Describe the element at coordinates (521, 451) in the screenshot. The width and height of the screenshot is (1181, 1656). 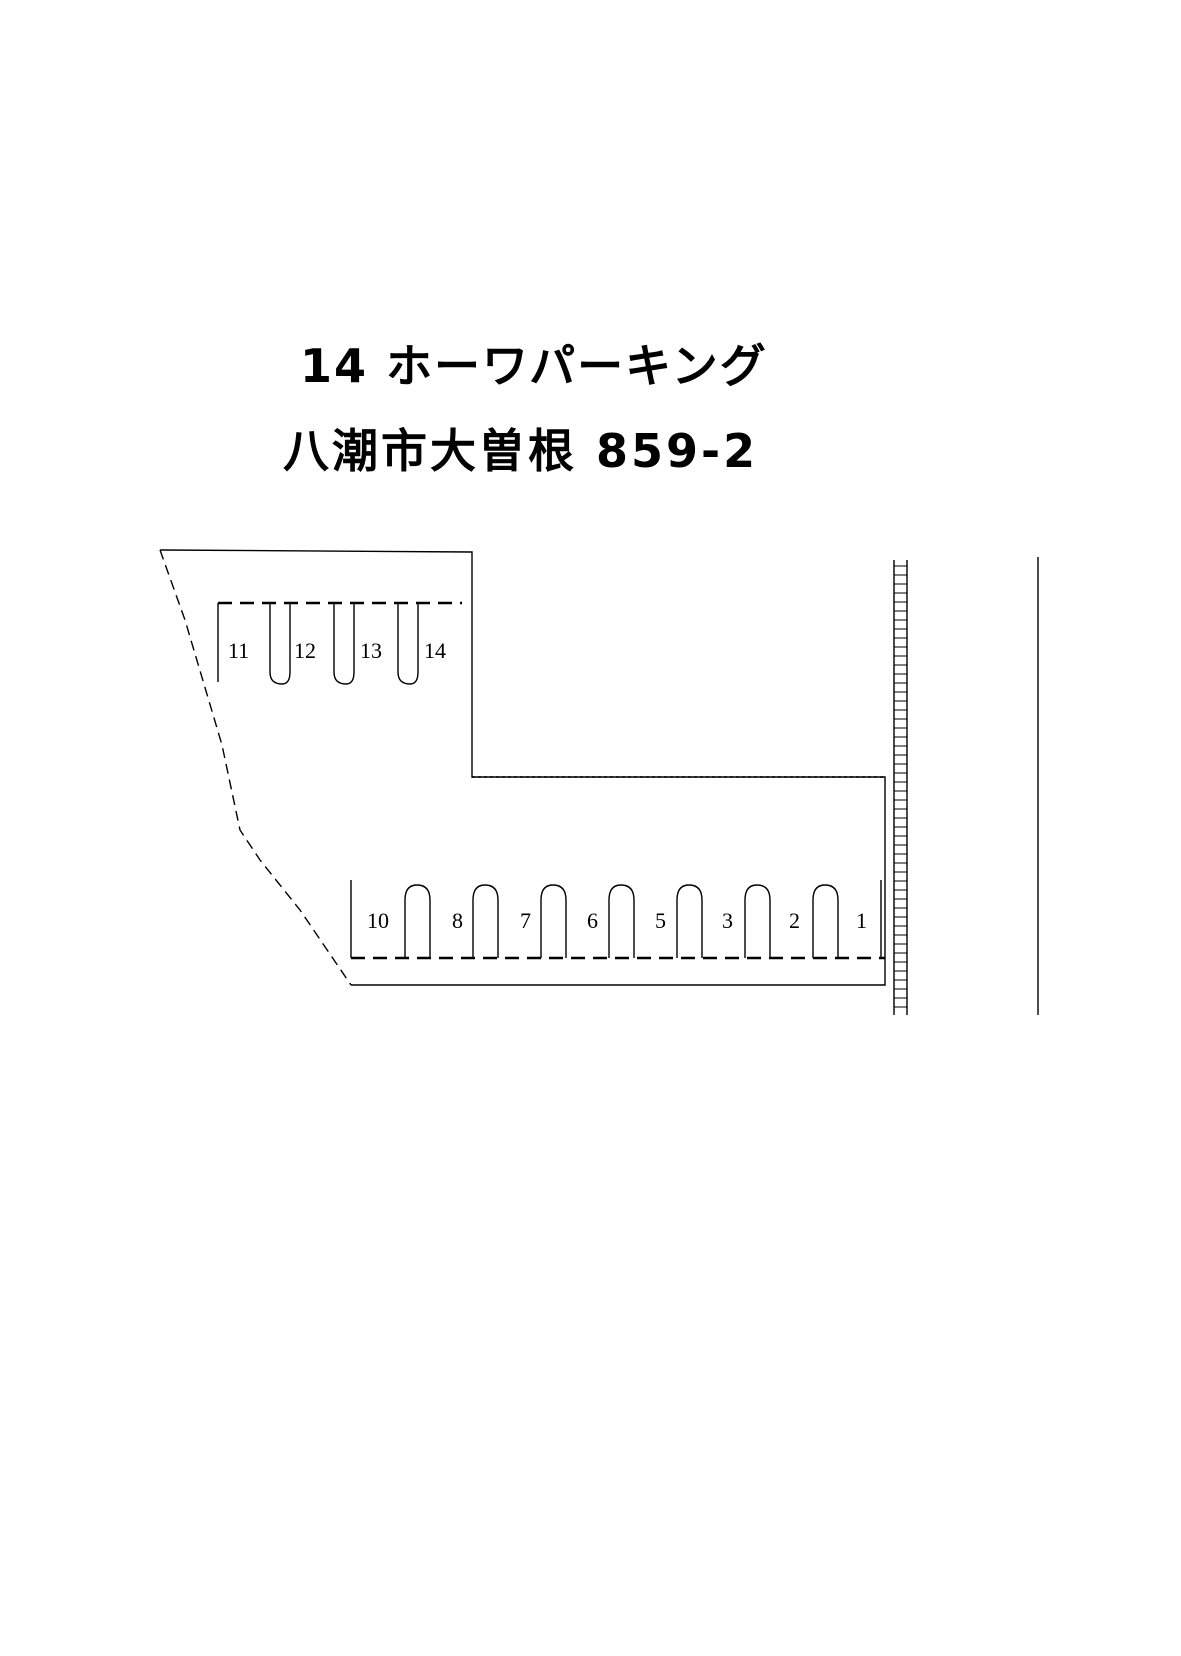
I see `parking-address: 八潮市大曽根 859-2` at that location.